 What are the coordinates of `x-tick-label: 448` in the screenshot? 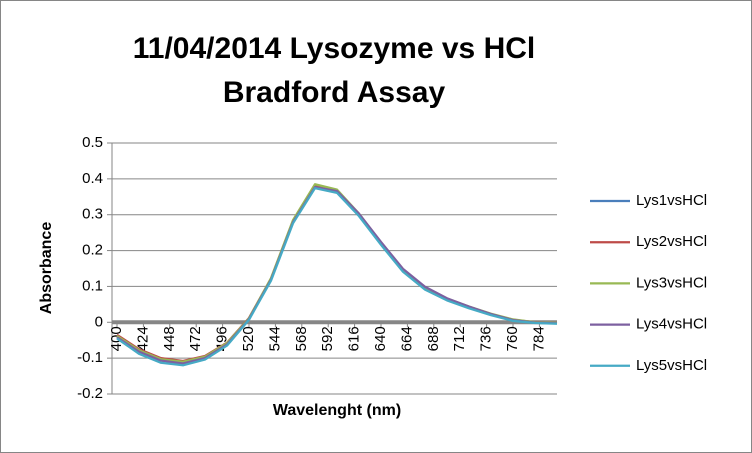 It's located at (169, 338).